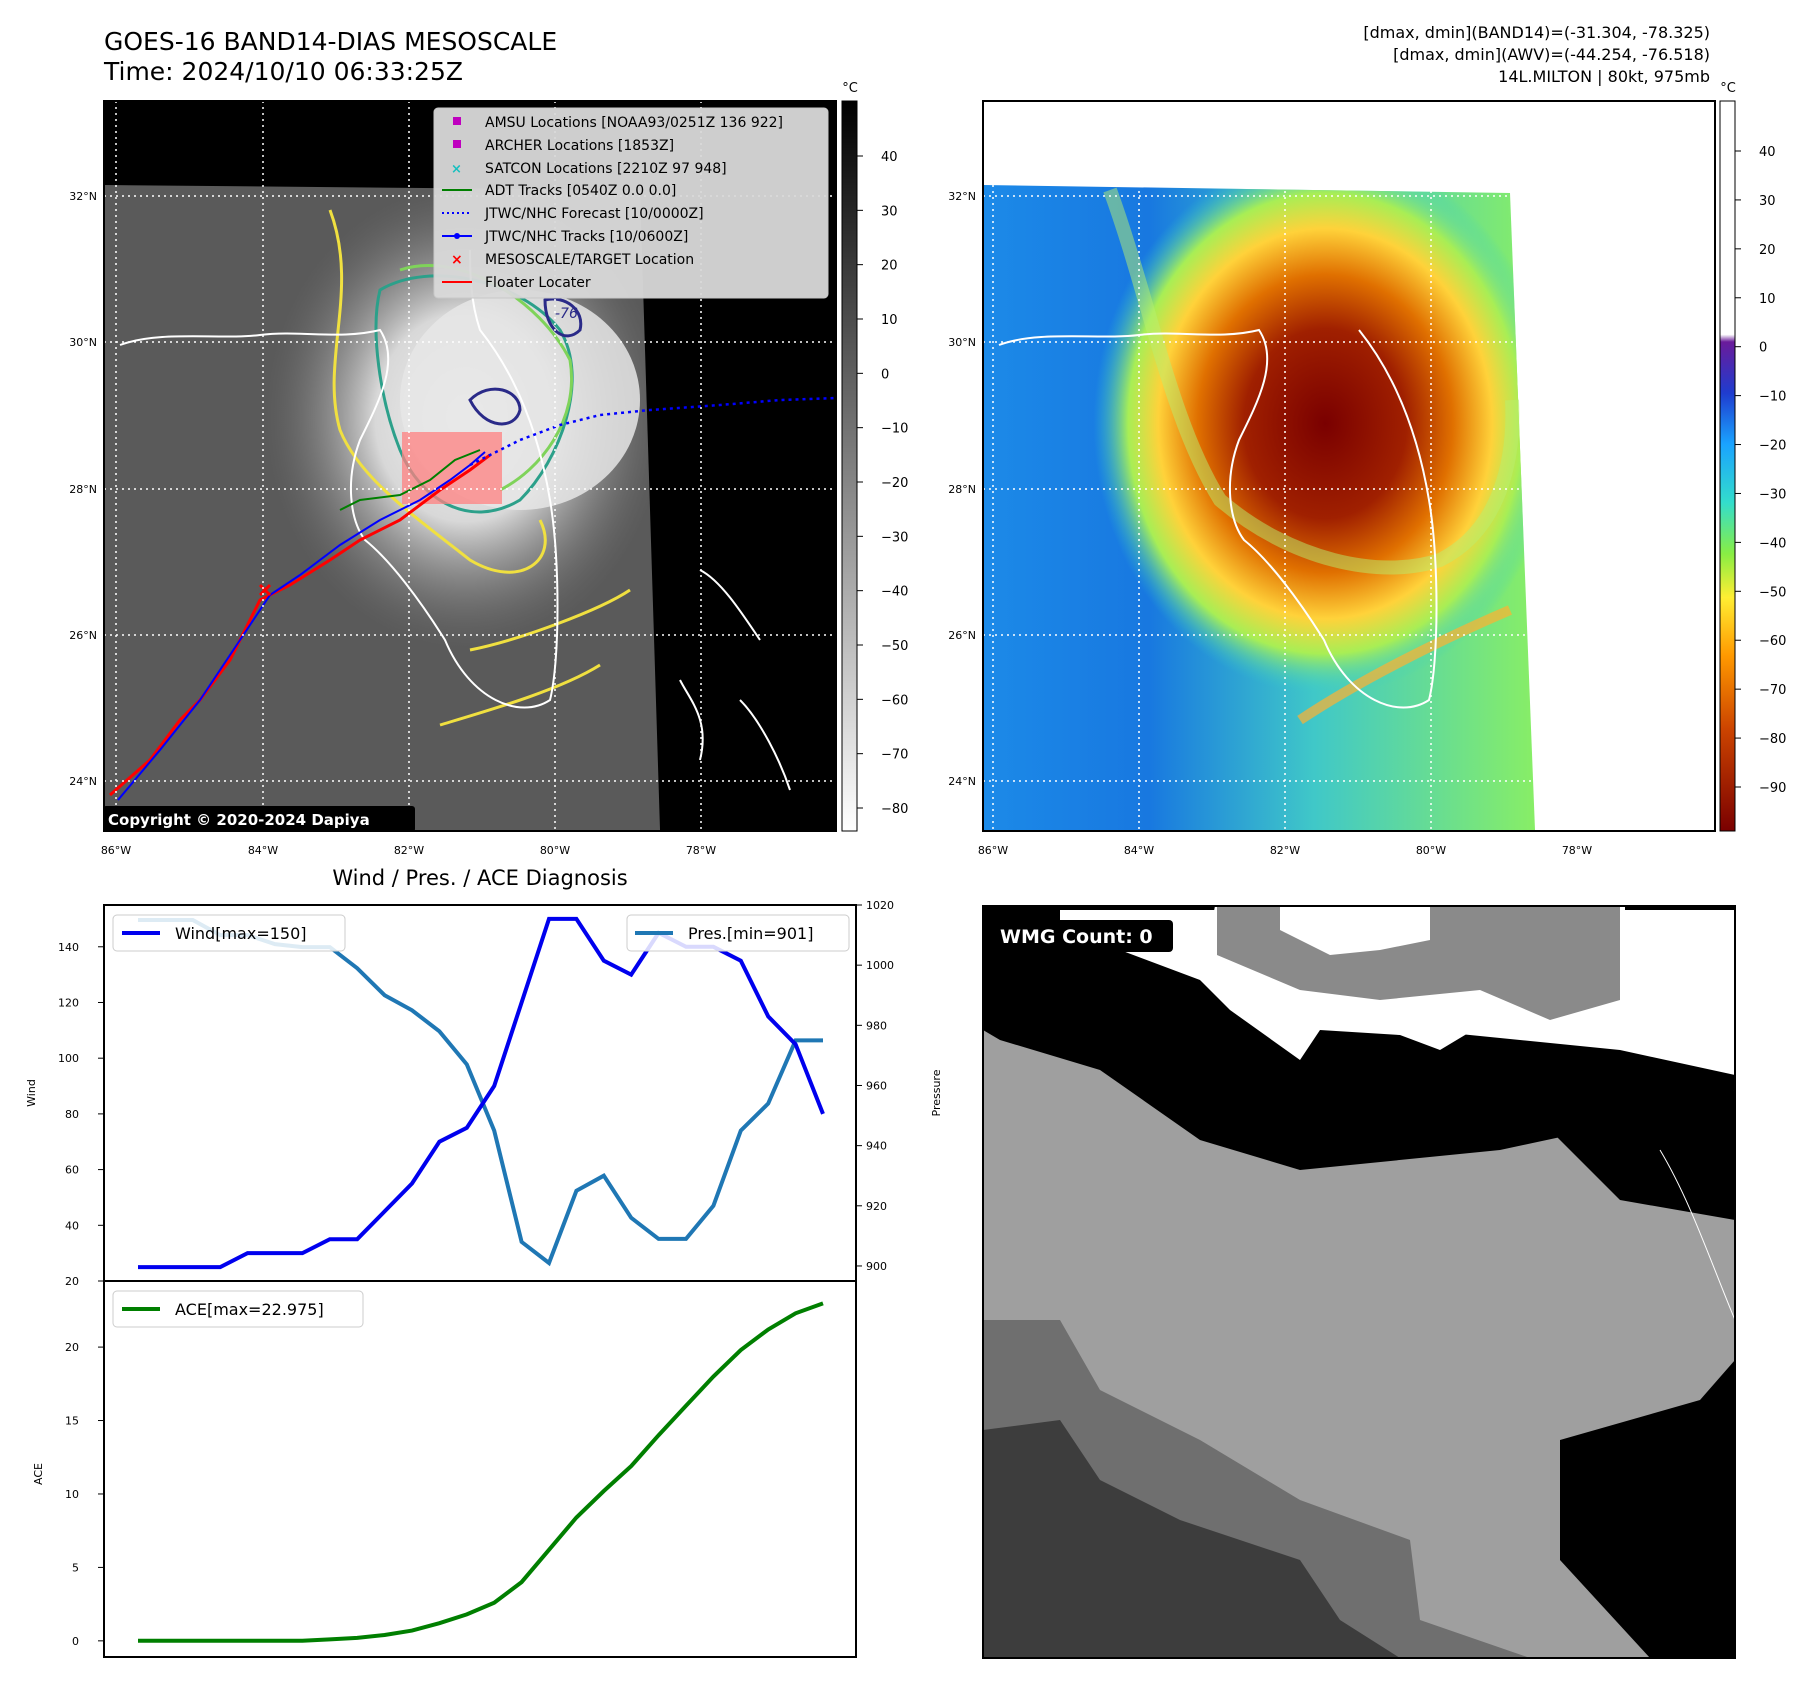 The image size is (1797, 1690). I want to click on wv-lon-78: 78°W, so click(1577, 850).